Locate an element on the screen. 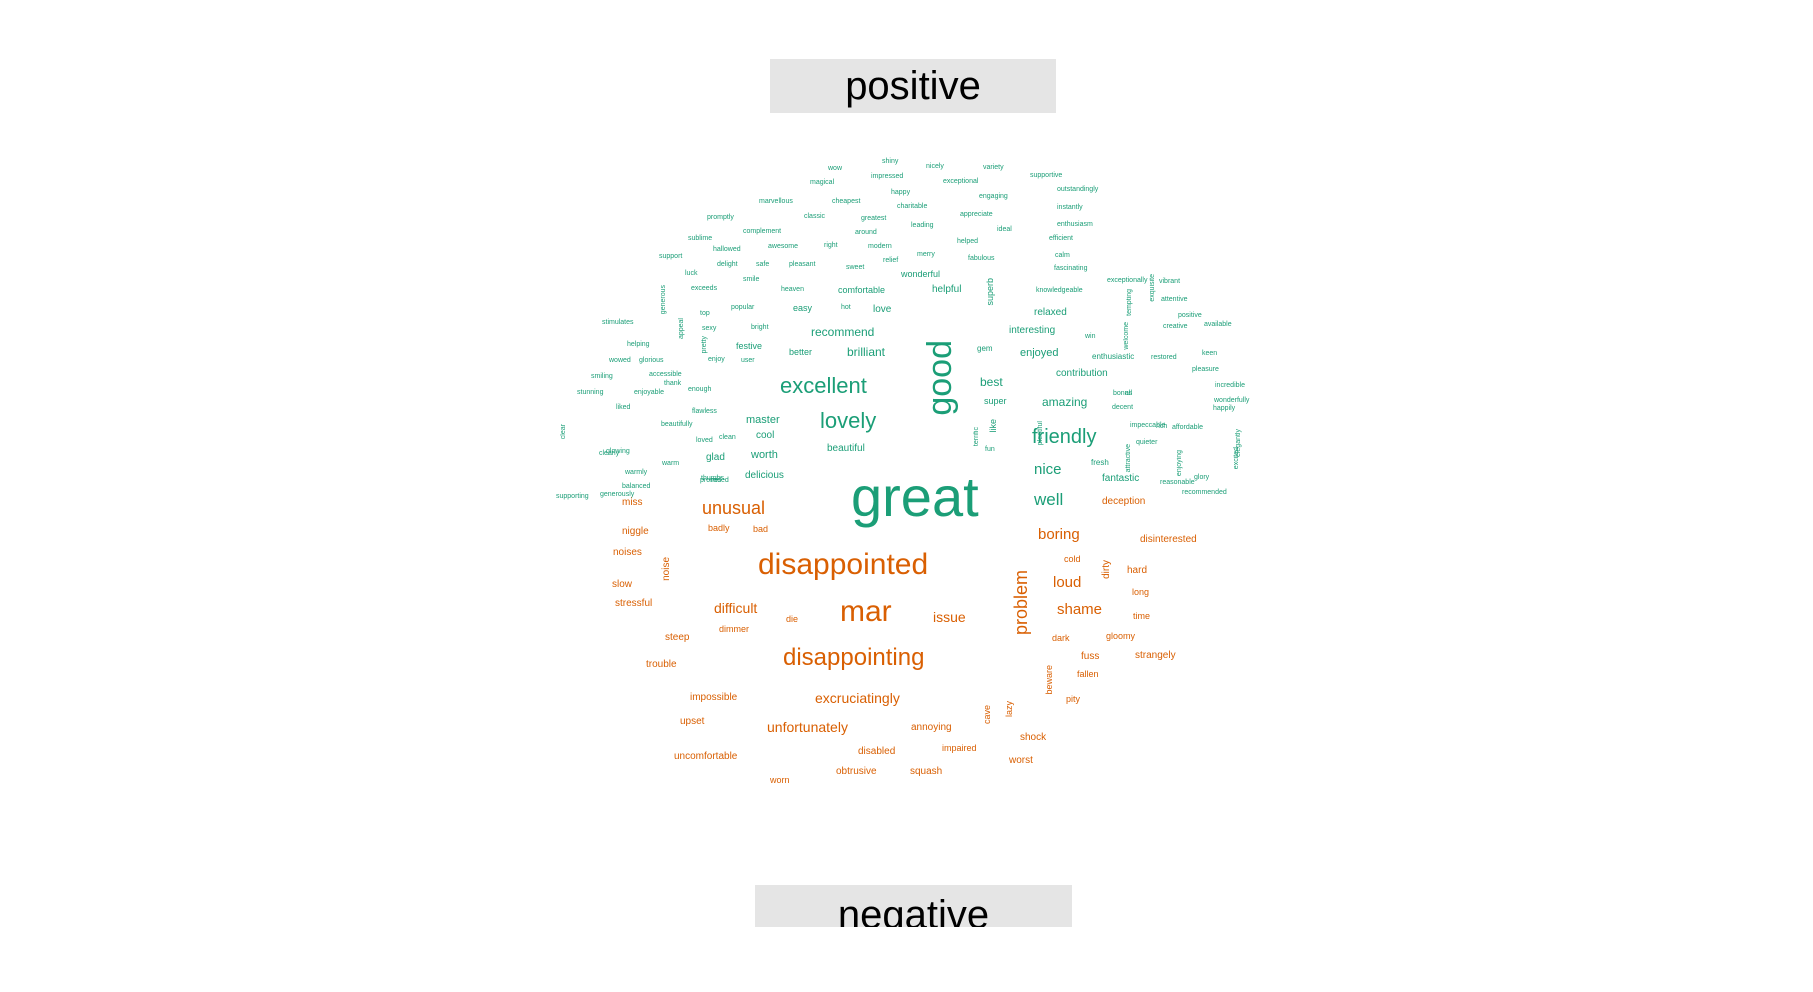 This screenshot has width=1813, height=992. positive-word: leading is located at coordinates (922, 225).